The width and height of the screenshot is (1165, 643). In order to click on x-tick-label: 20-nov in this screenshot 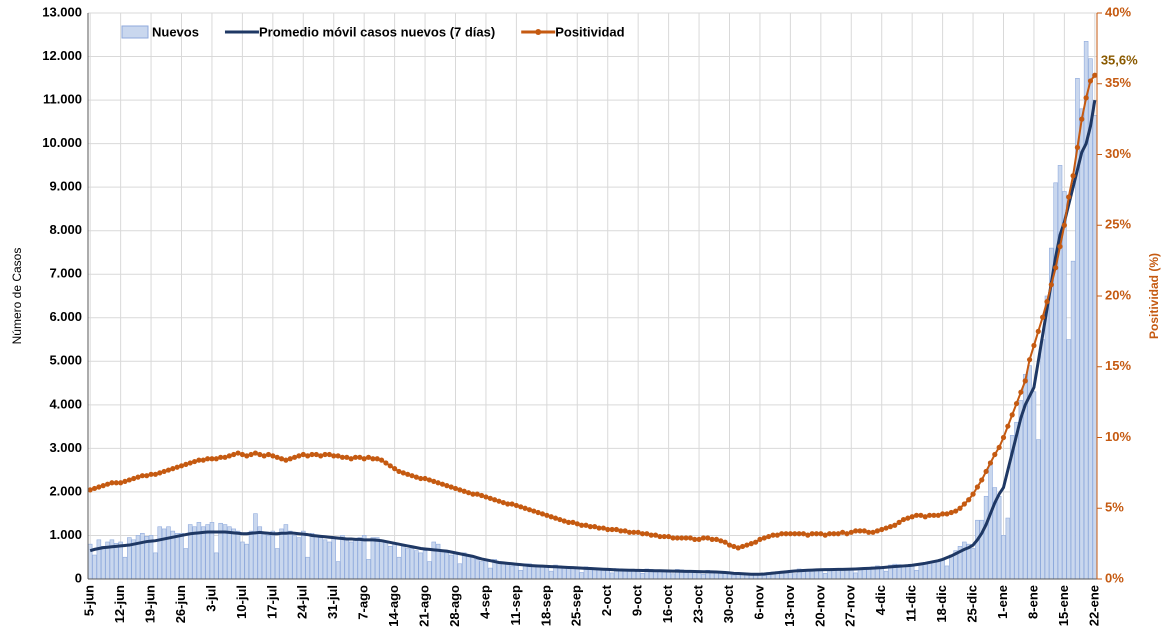, I will do `click(819, 605)`.